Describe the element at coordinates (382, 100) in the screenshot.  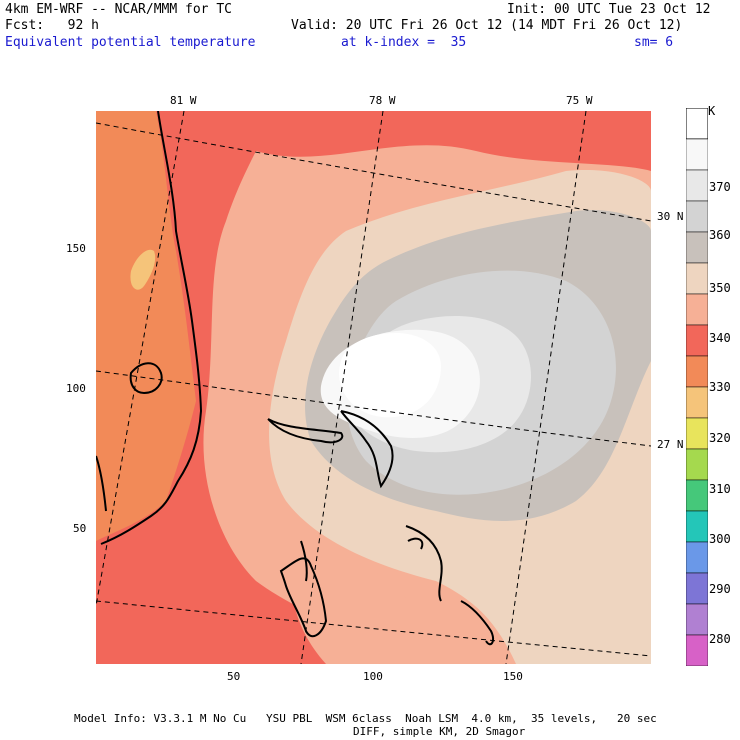
I see `lon-label-78w: 78 W` at that location.